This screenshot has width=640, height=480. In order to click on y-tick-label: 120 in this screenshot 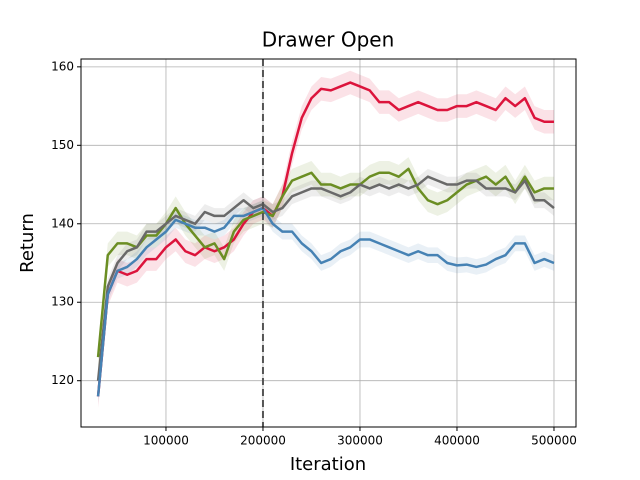, I will do `click(62, 380)`.